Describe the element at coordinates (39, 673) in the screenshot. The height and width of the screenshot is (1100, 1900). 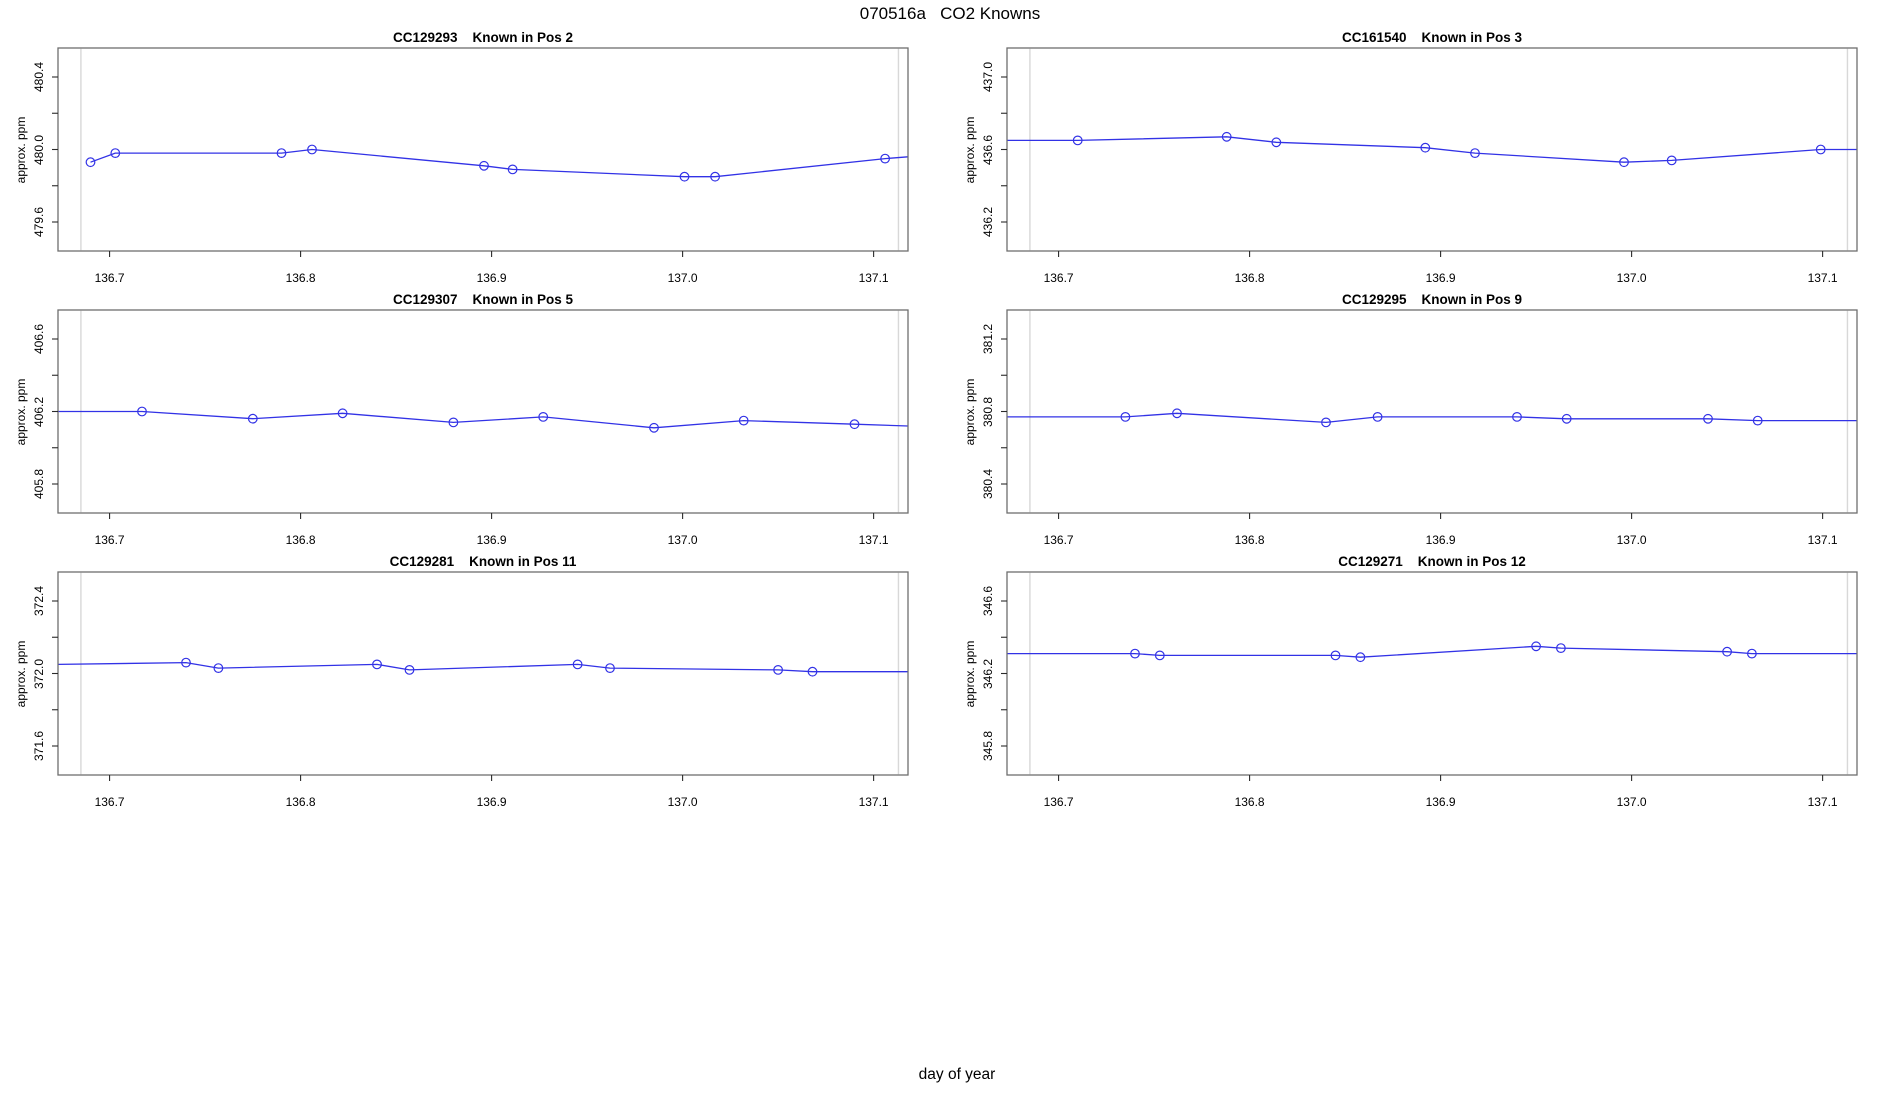
I see `y-tick-label: 372.0` at that location.